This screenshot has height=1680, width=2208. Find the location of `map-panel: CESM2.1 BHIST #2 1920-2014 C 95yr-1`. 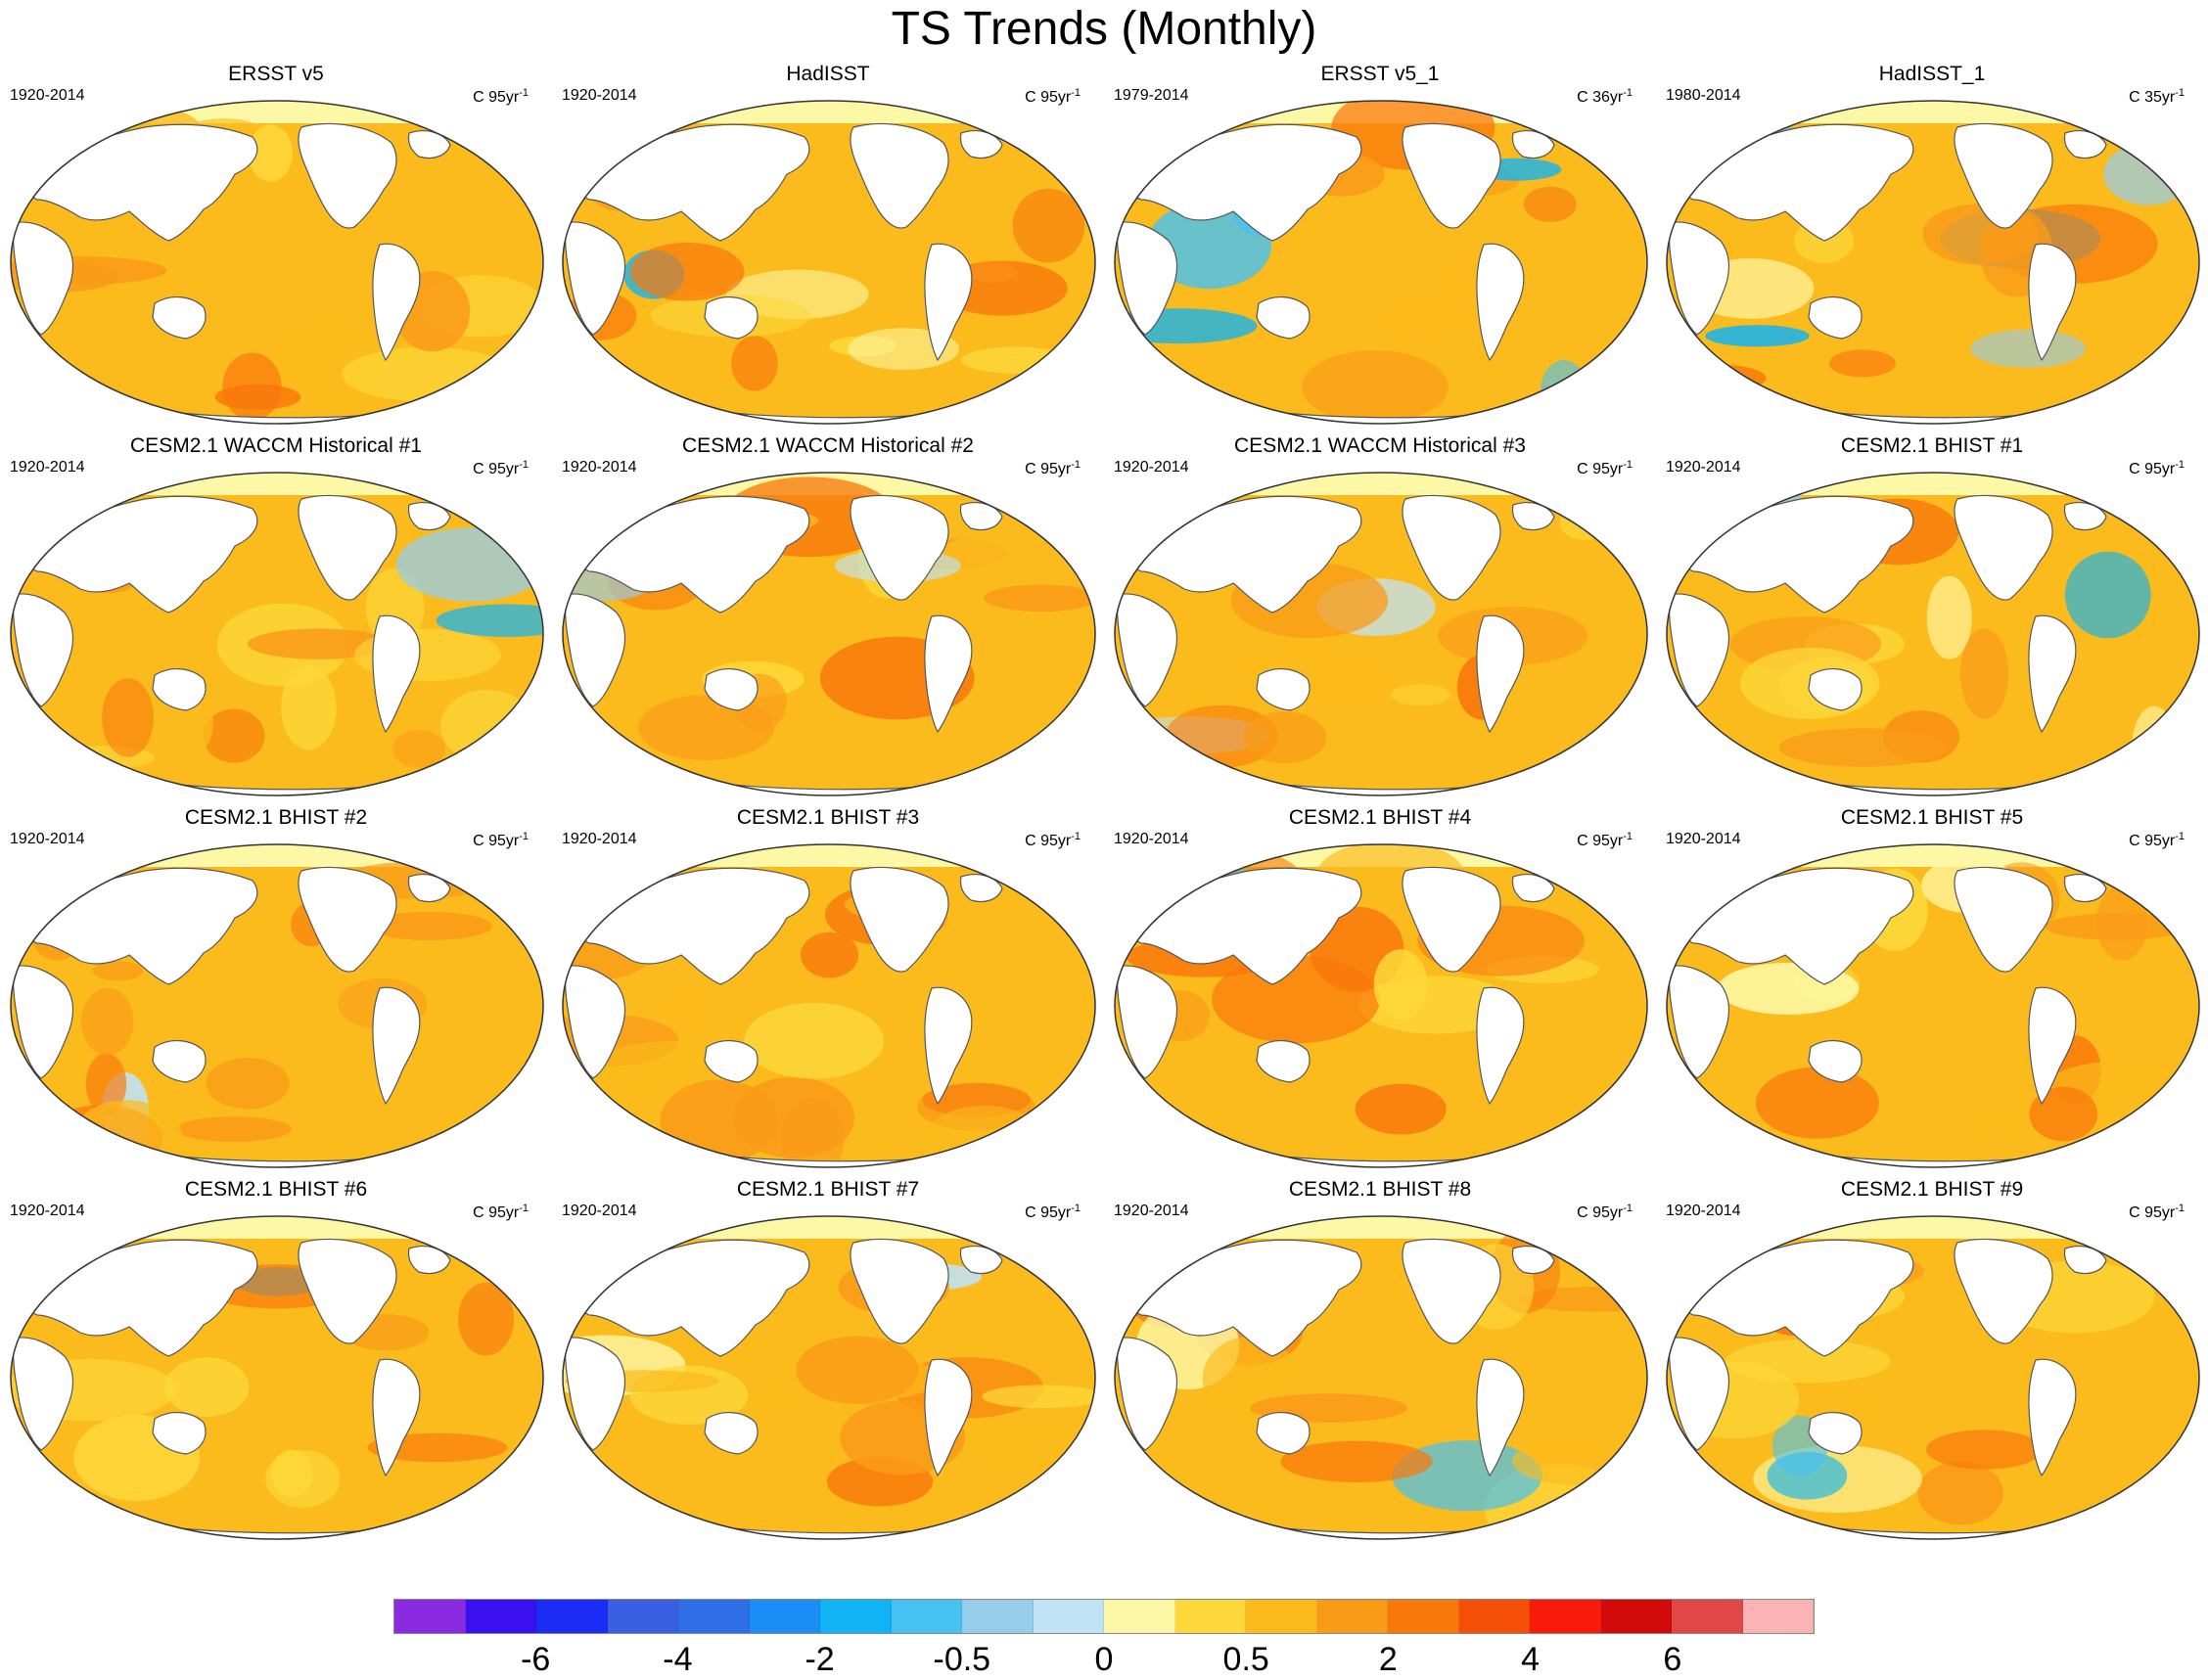

map-panel: CESM2.1 BHIST #2 1920-2014 C 95yr-1 is located at coordinates (276, 988).